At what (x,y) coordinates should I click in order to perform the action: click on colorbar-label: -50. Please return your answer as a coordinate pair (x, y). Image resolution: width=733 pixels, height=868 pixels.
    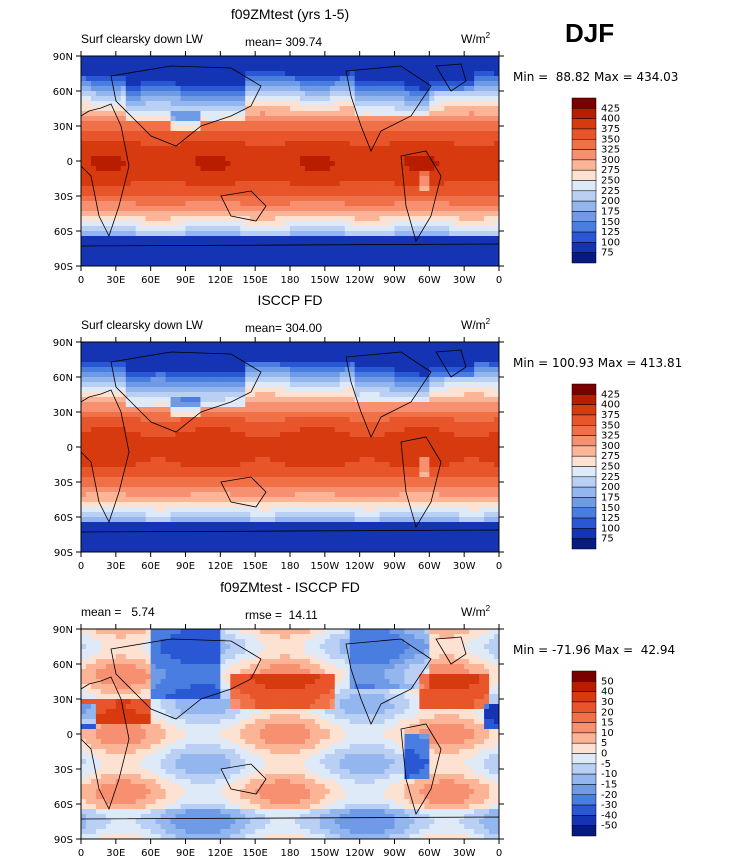
    Looking at the image, I should click on (609, 826).